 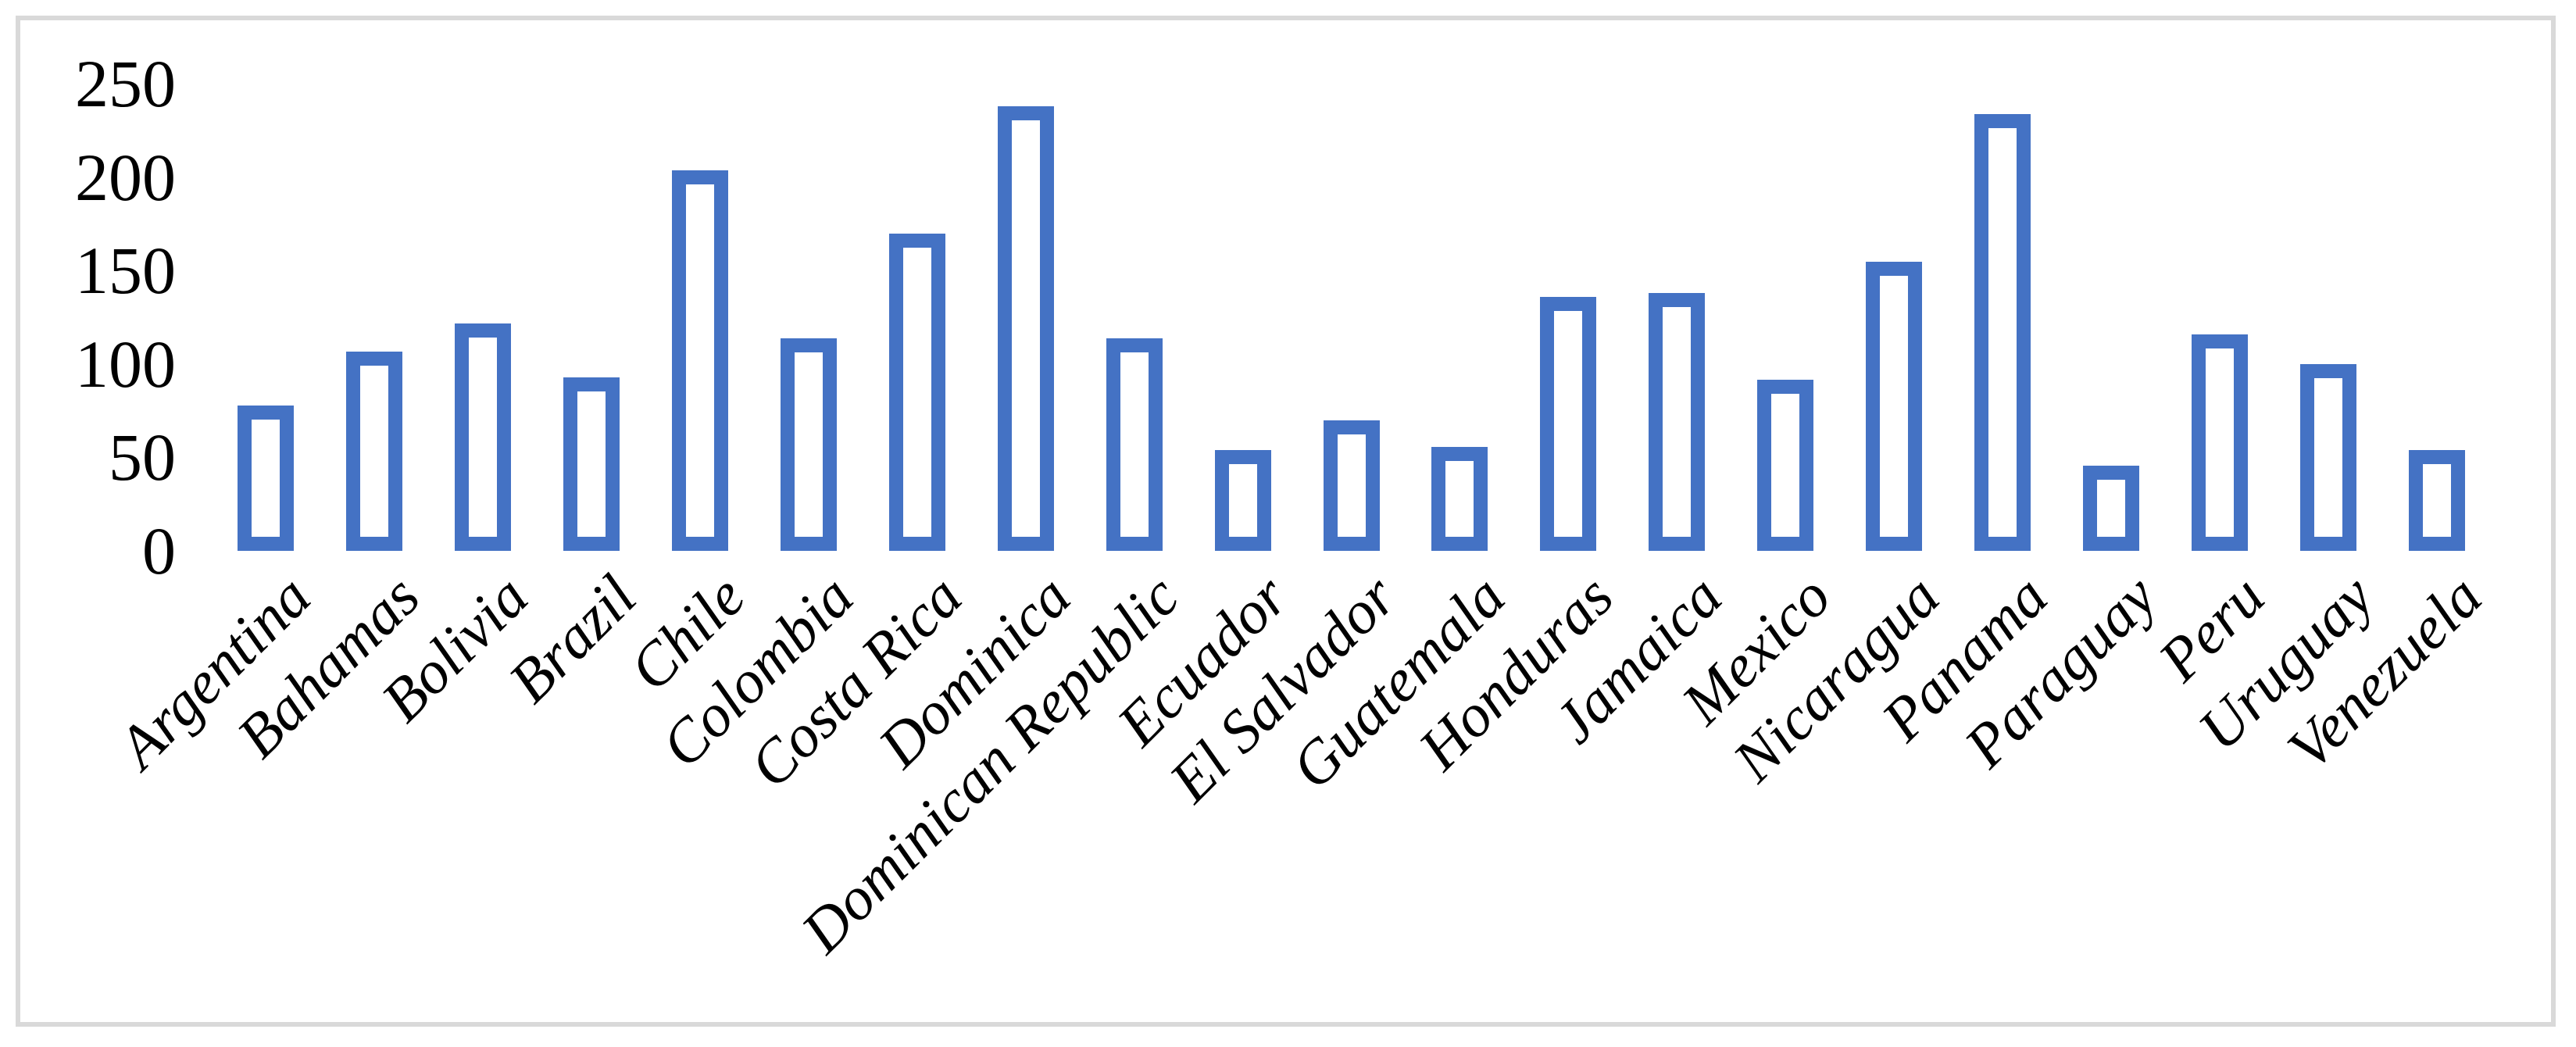 What do you see at coordinates (1026, 328) in the screenshot?
I see `bar-dominica` at bounding box center [1026, 328].